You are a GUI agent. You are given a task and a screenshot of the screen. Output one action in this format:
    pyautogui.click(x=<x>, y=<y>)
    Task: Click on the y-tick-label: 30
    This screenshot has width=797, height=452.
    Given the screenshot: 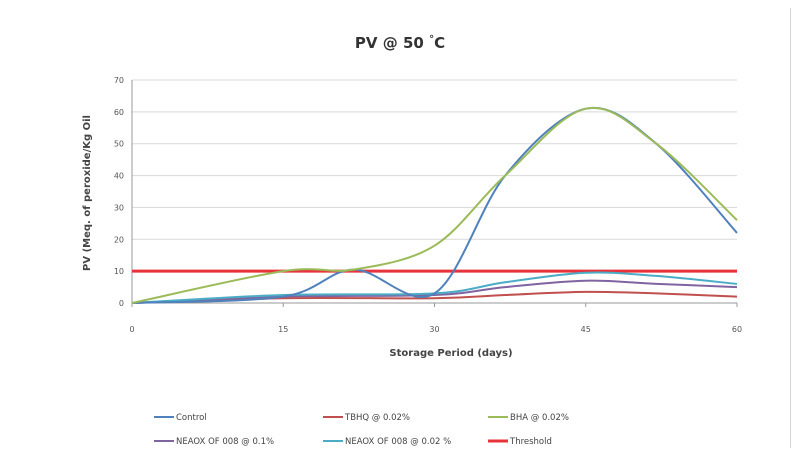 What is the action you would take?
    pyautogui.click(x=119, y=207)
    